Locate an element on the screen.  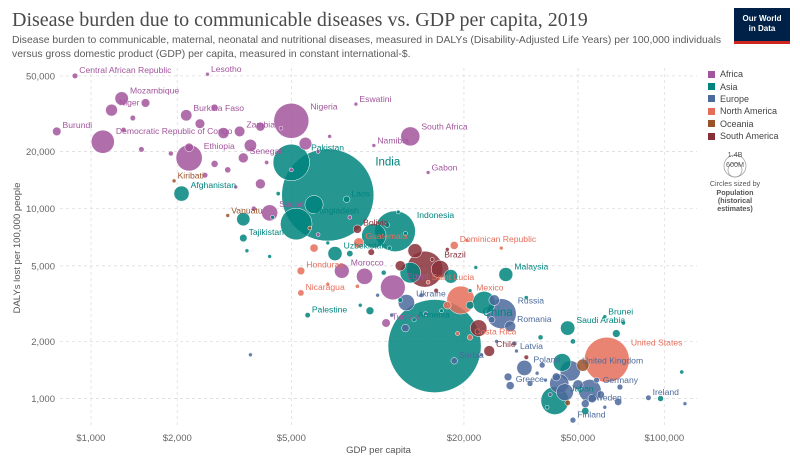
point-label: Romania is located at coordinates (534, 319).